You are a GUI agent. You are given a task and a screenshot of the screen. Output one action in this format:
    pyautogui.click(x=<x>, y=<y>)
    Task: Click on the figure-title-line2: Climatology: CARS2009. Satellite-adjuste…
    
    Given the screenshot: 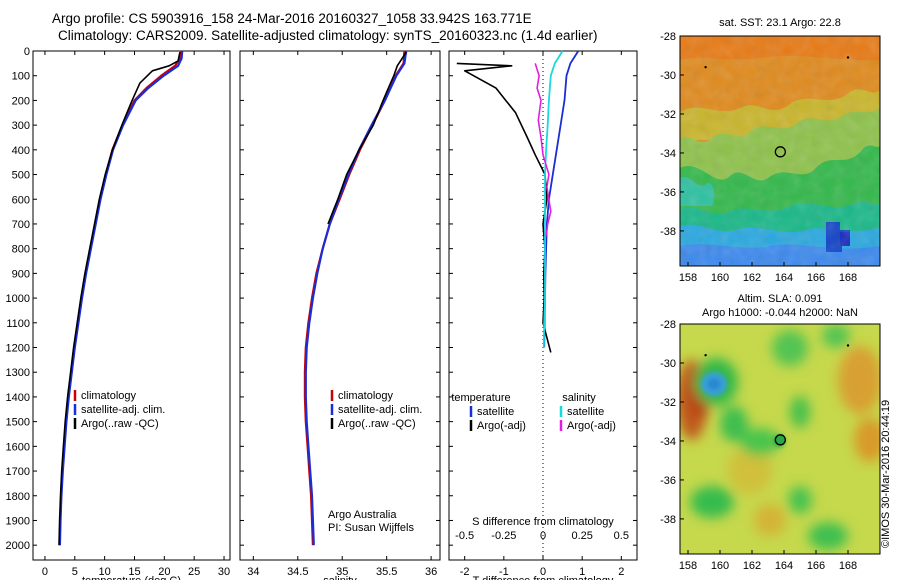 What is the action you would take?
    pyautogui.click(x=328, y=35)
    